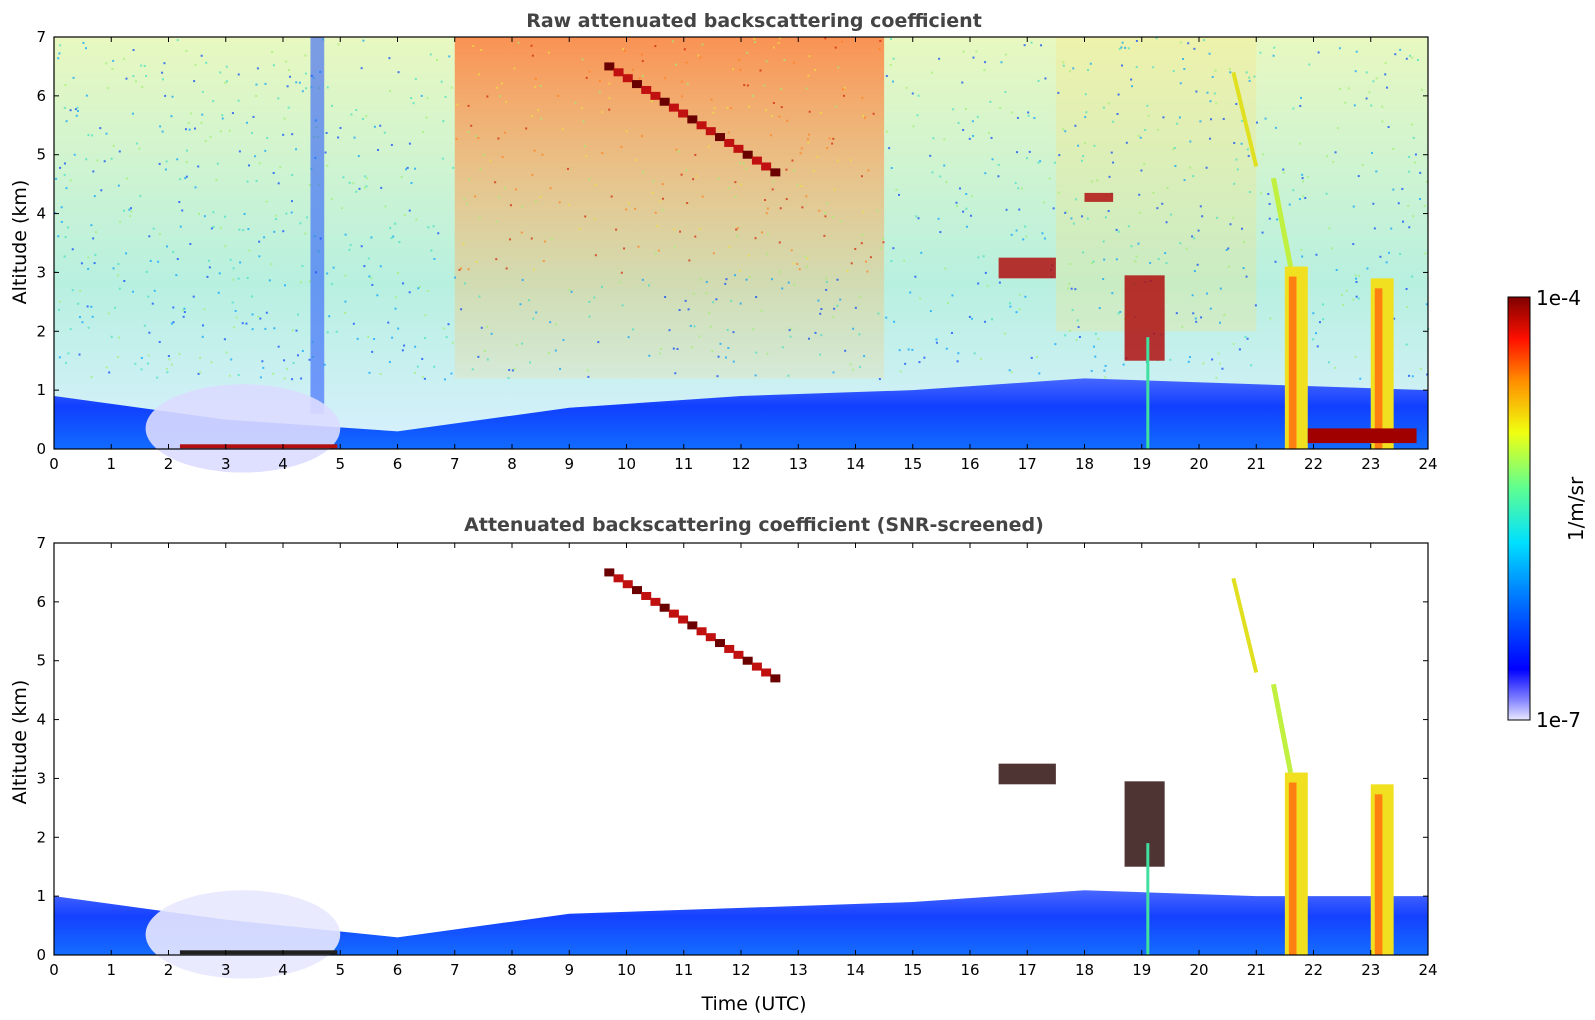 This screenshot has width=1595, height=1020. Describe the element at coordinates (41, 602) in the screenshot. I see `snr-y-tick-label: 6` at that location.